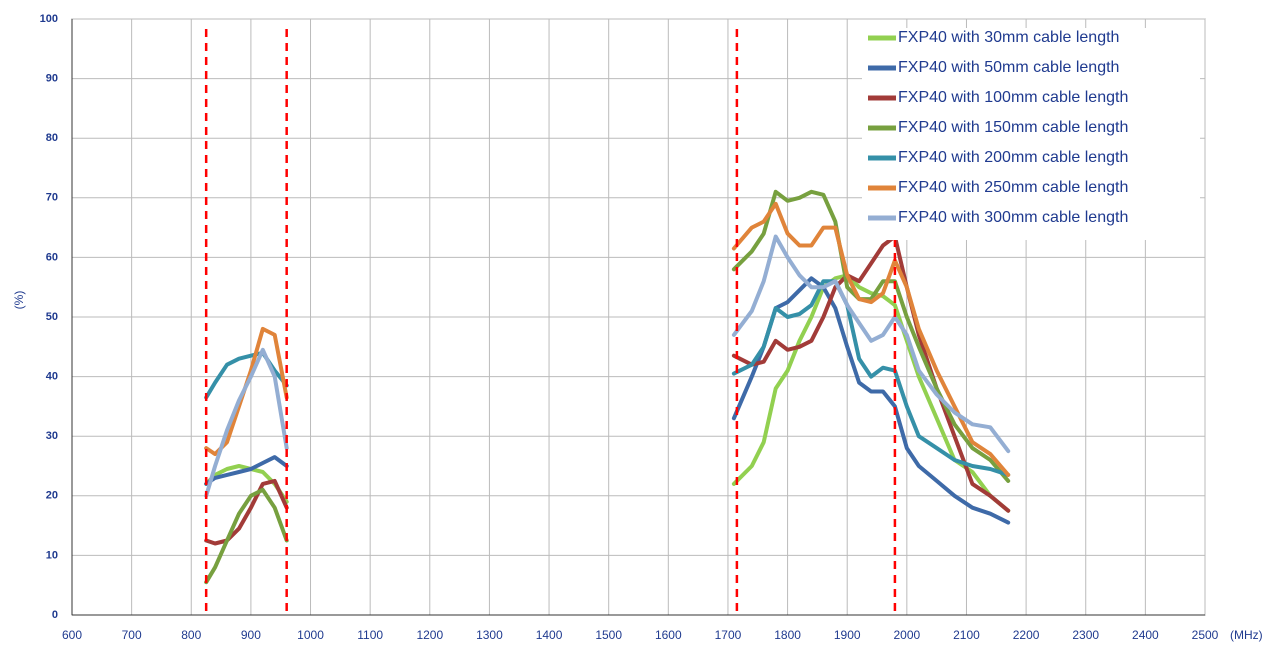 This screenshot has height=646, width=1288. Describe the element at coordinates (72, 635) in the screenshot. I see `x-tick-label: 600` at that location.